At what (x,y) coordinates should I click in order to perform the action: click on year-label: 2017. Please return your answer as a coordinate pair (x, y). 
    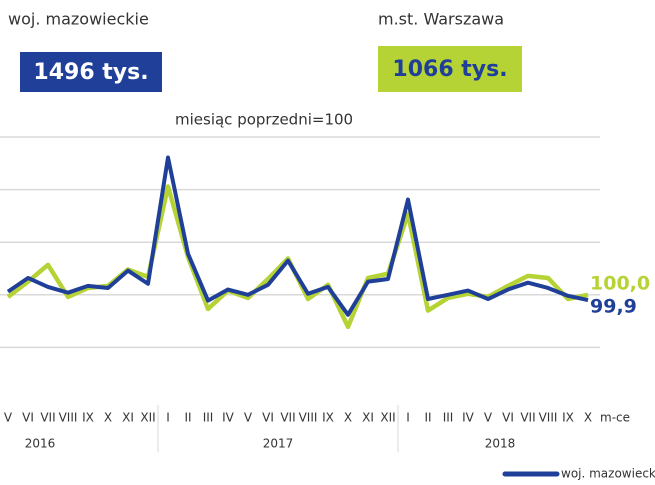
    Looking at the image, I should click on (278, 444).